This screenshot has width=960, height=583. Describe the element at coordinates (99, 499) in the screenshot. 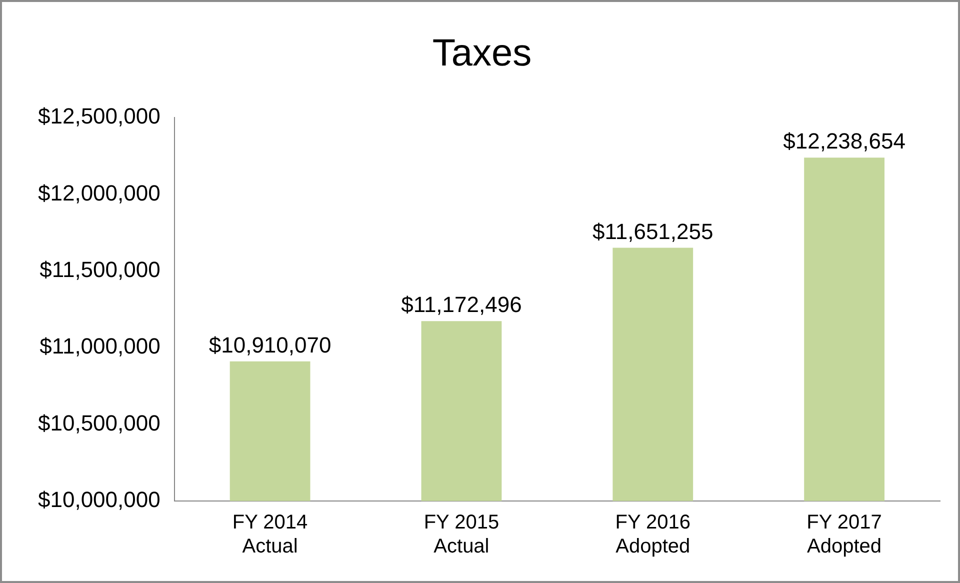

I see `y-tick-label: $10,000,000` at that location.